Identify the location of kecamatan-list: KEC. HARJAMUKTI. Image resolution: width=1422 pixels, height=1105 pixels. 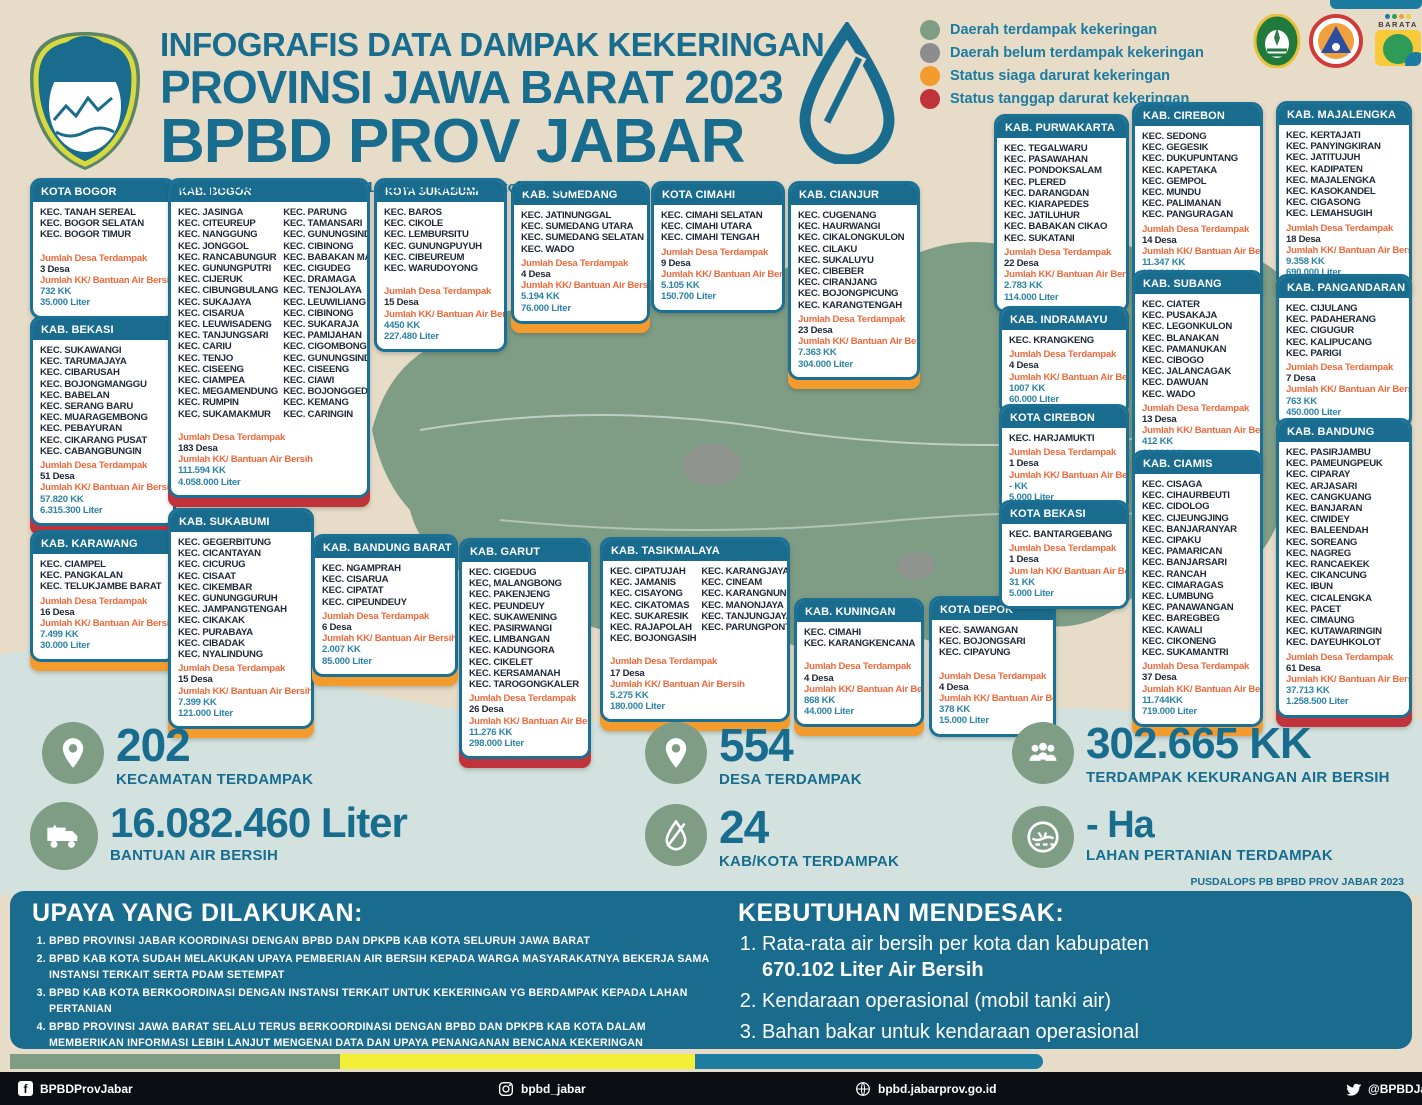
(1064, 438).